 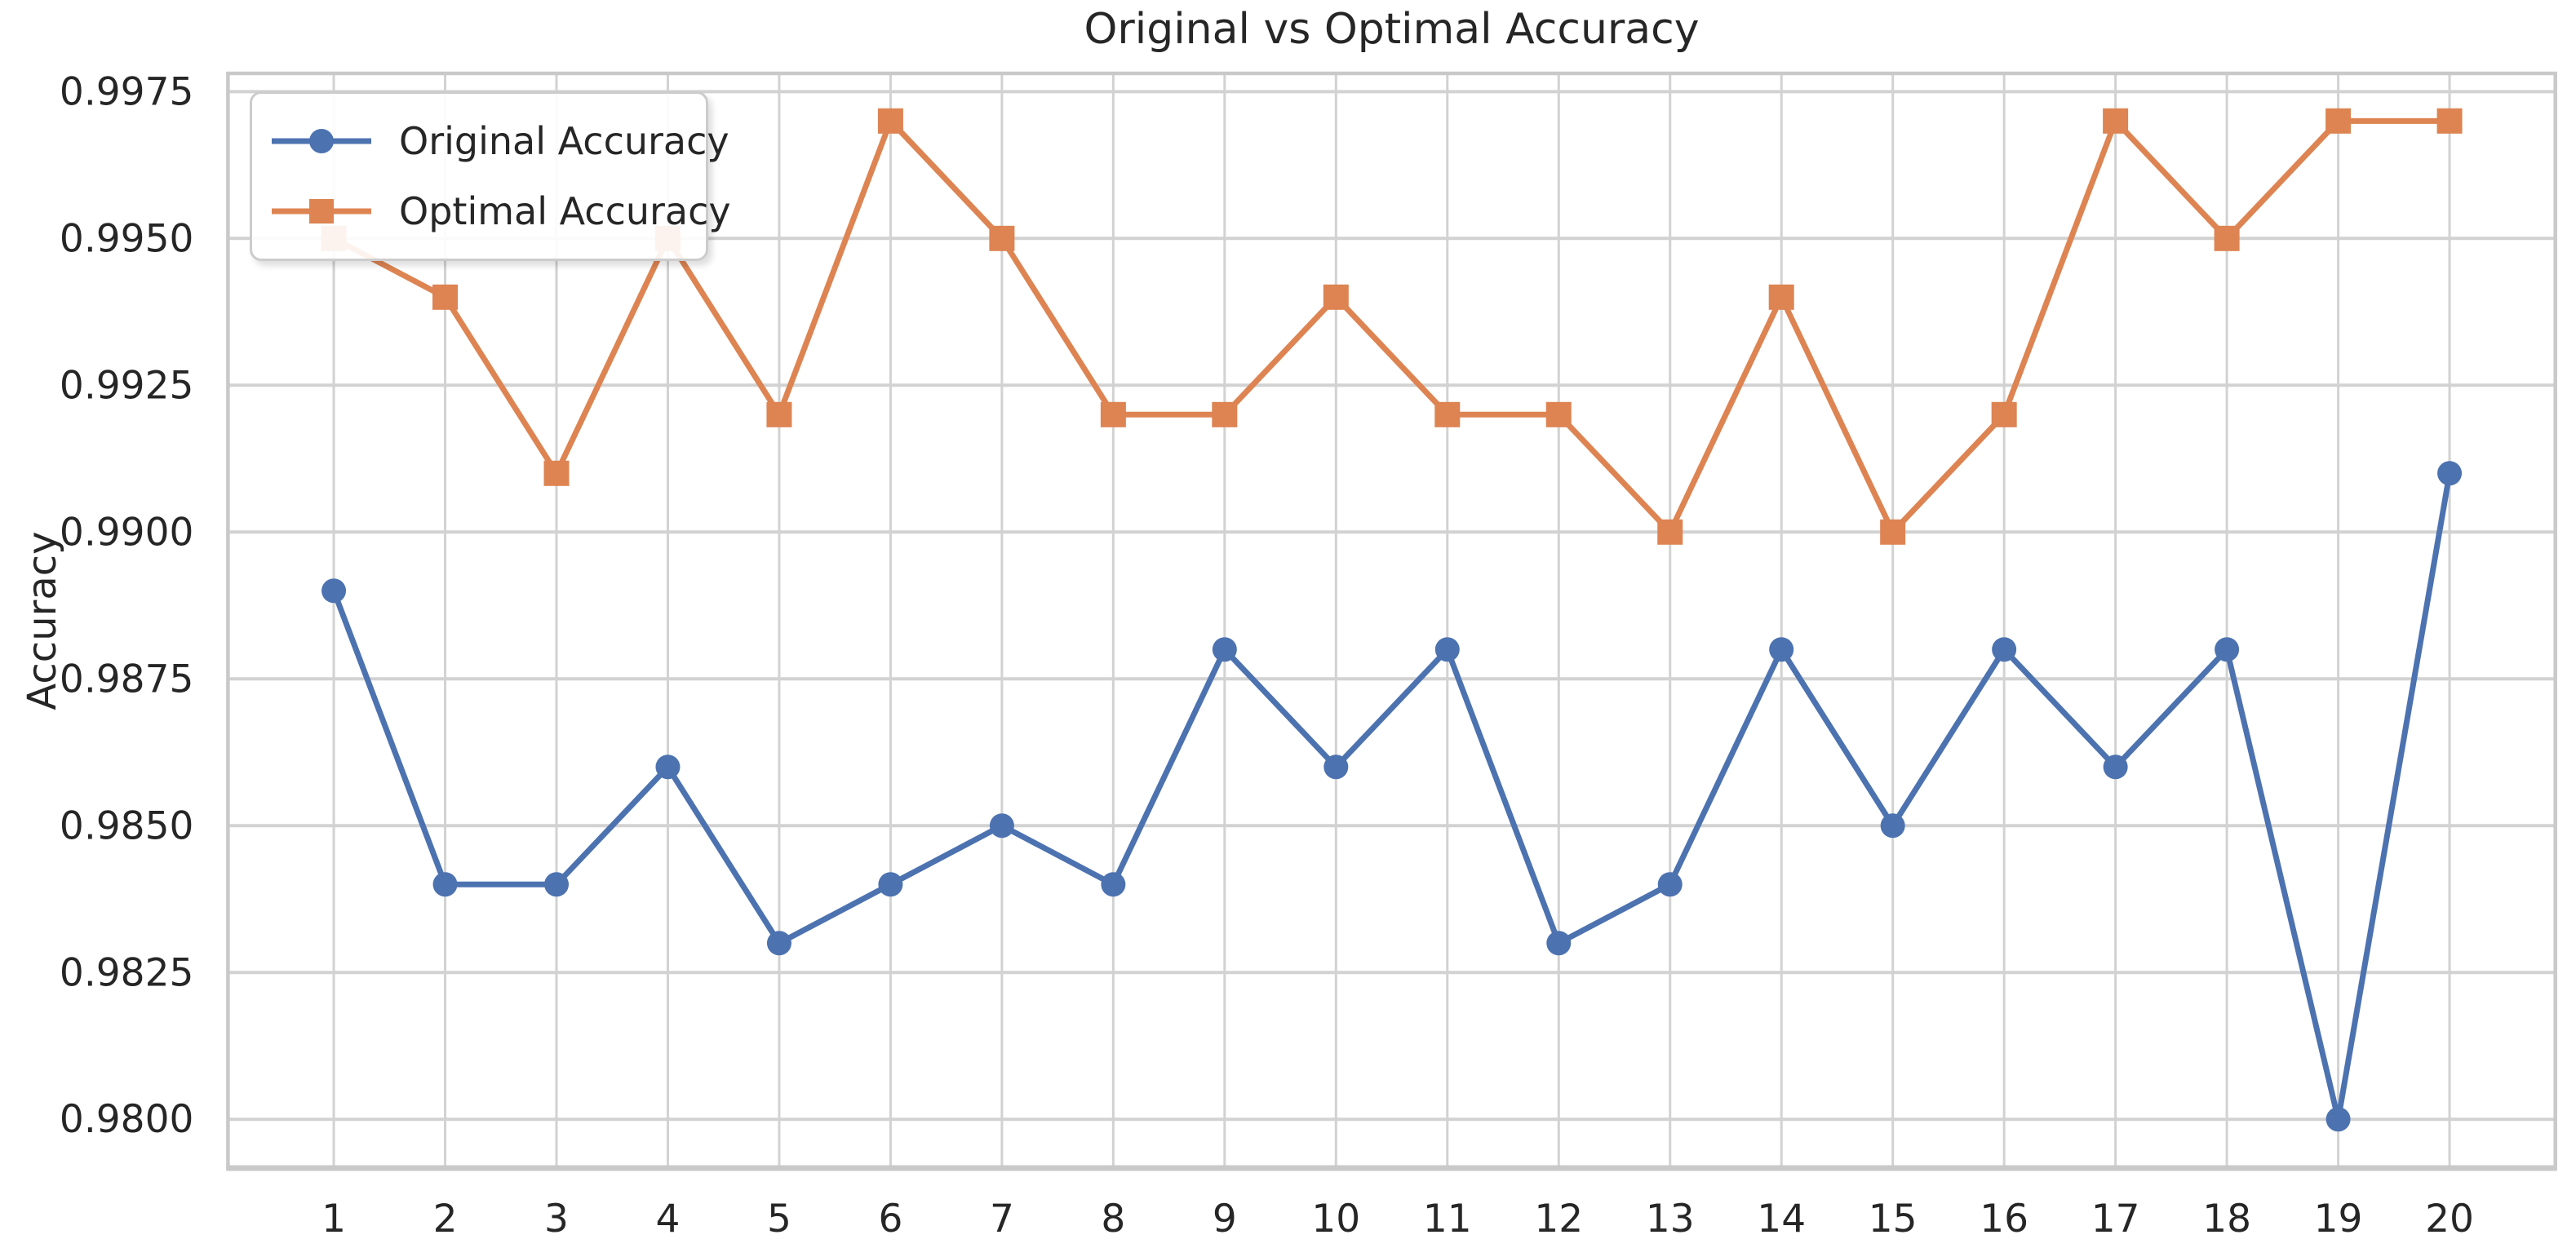 What do you see at coordinates (565, 211) in the screenshot?
I see `legend-label-optimal-accuracy: Optimal Accuracy` at bounding box center [565, 211].